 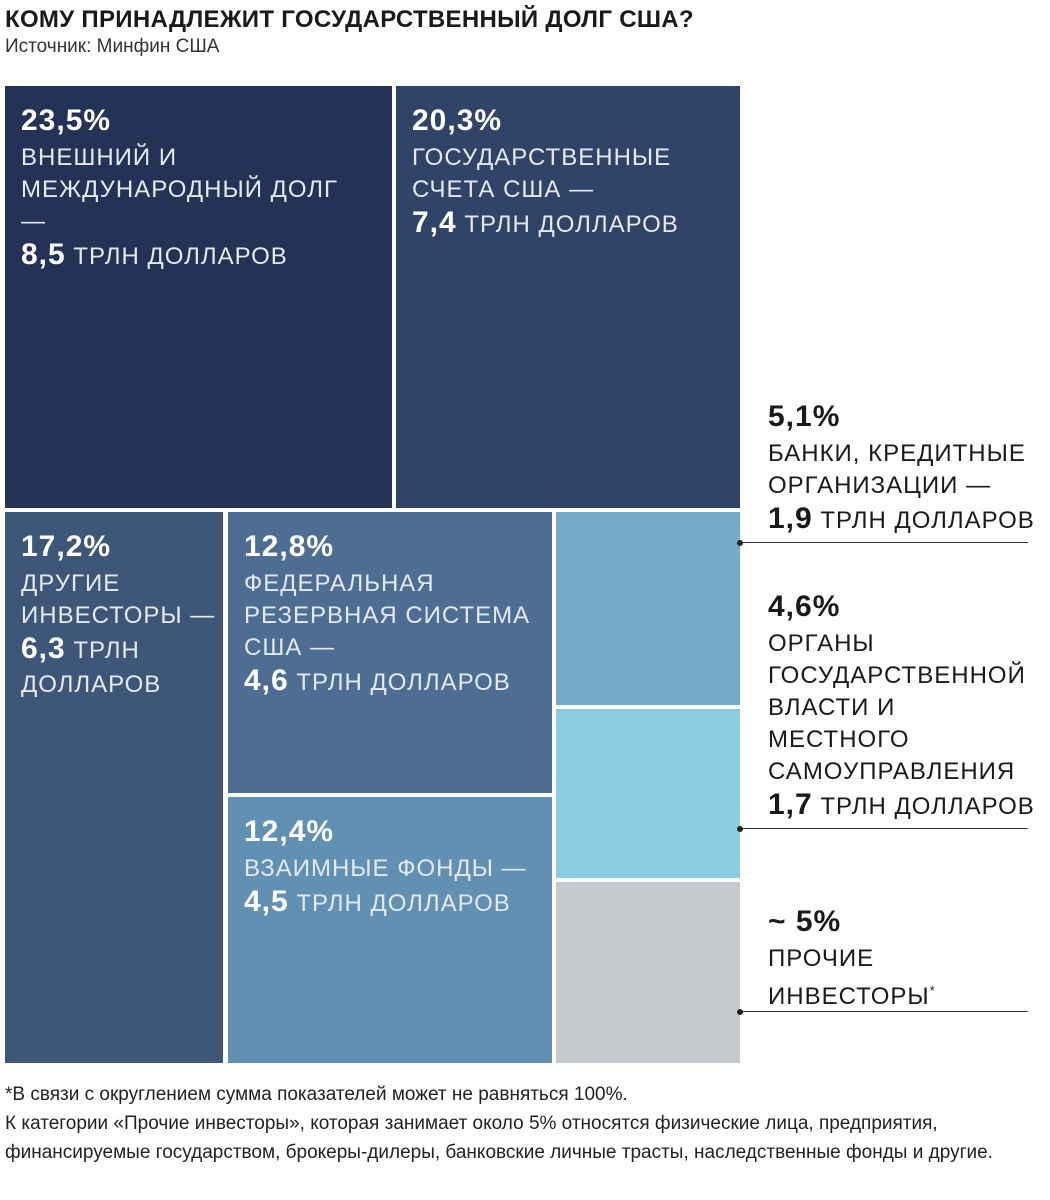 I want to click on amount-value: 1,7, so click(x=790, y=804).